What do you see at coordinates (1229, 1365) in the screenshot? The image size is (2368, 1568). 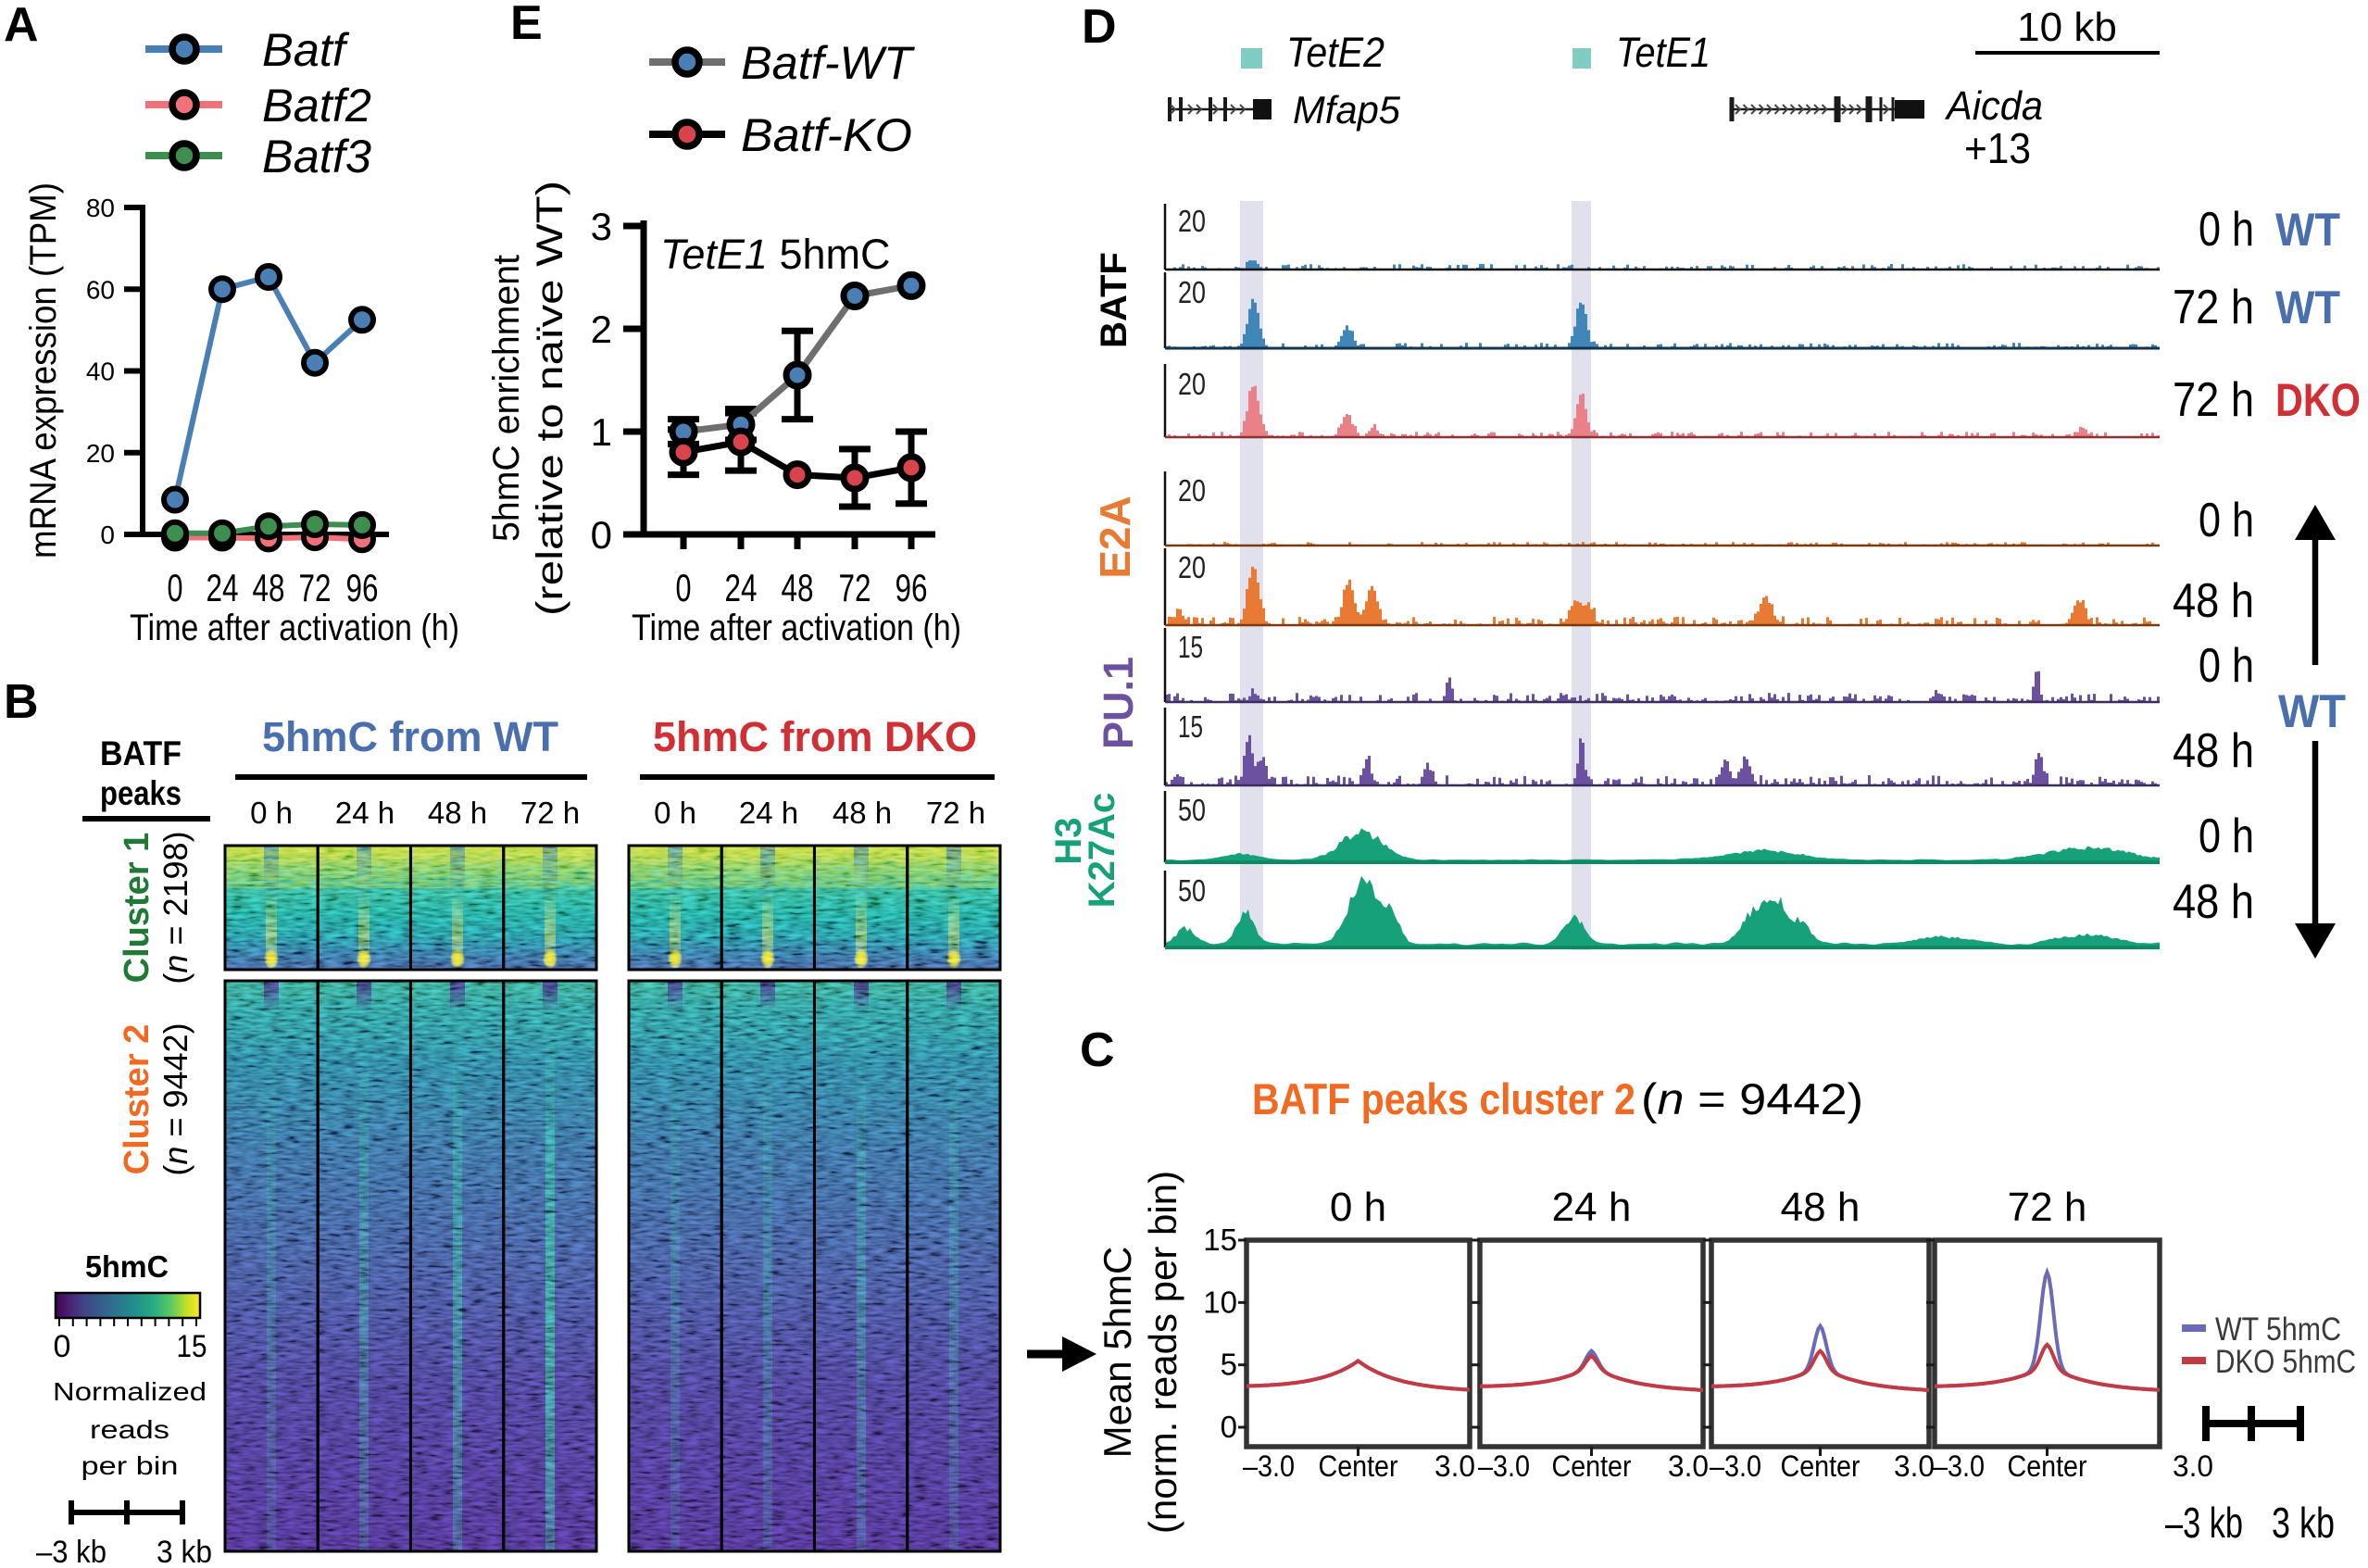 I see `svg-text: 5` at bounding box center [1229, 1365].